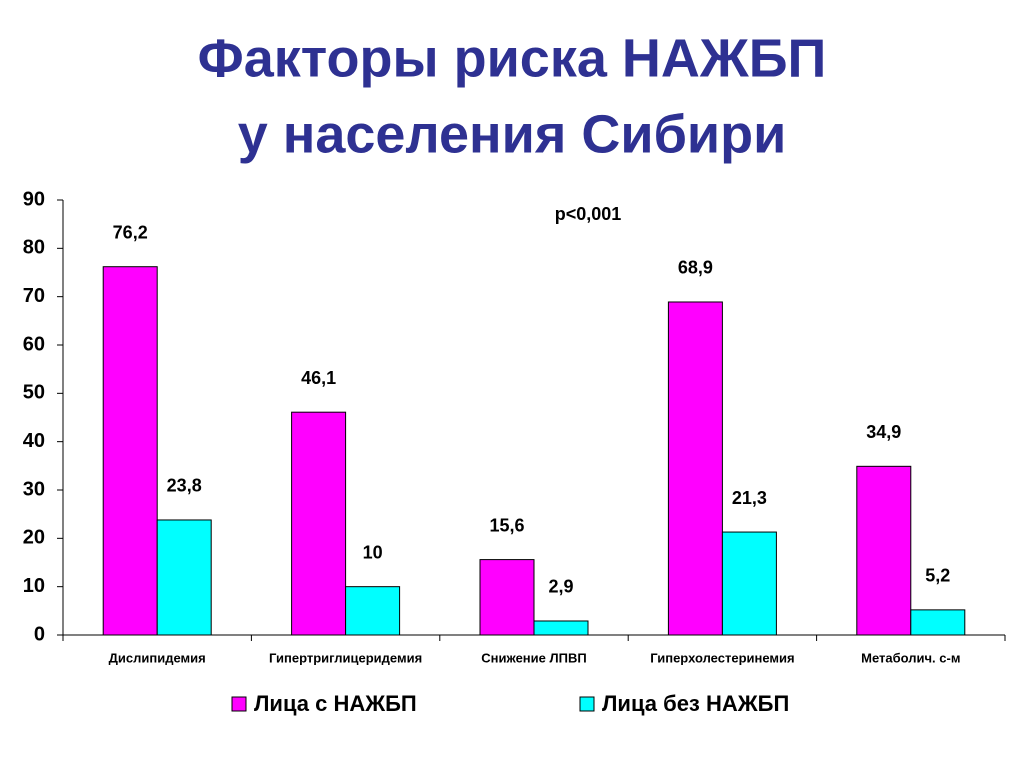  I want to click on y-tick-label: 80, so click(34, 248).